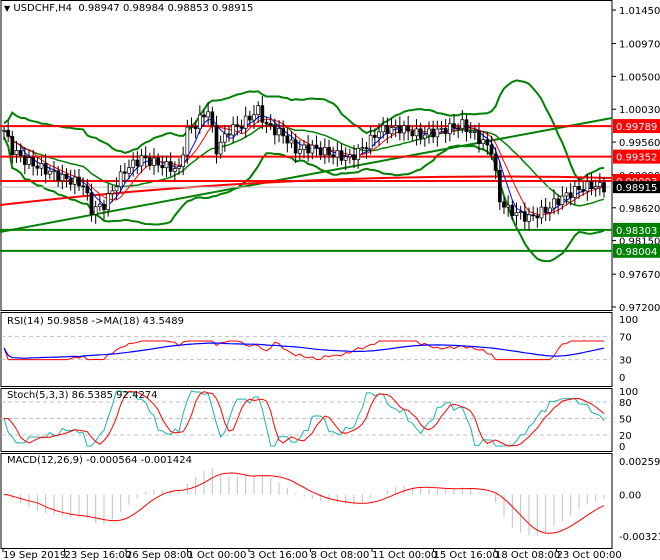 The height and width of the screenshot is (560, 660). What do you see at coordinates (159, 555) in the screenshot?
I see `time-tick-label: 26 Sep 08:00` at bounding box center [159, 555].